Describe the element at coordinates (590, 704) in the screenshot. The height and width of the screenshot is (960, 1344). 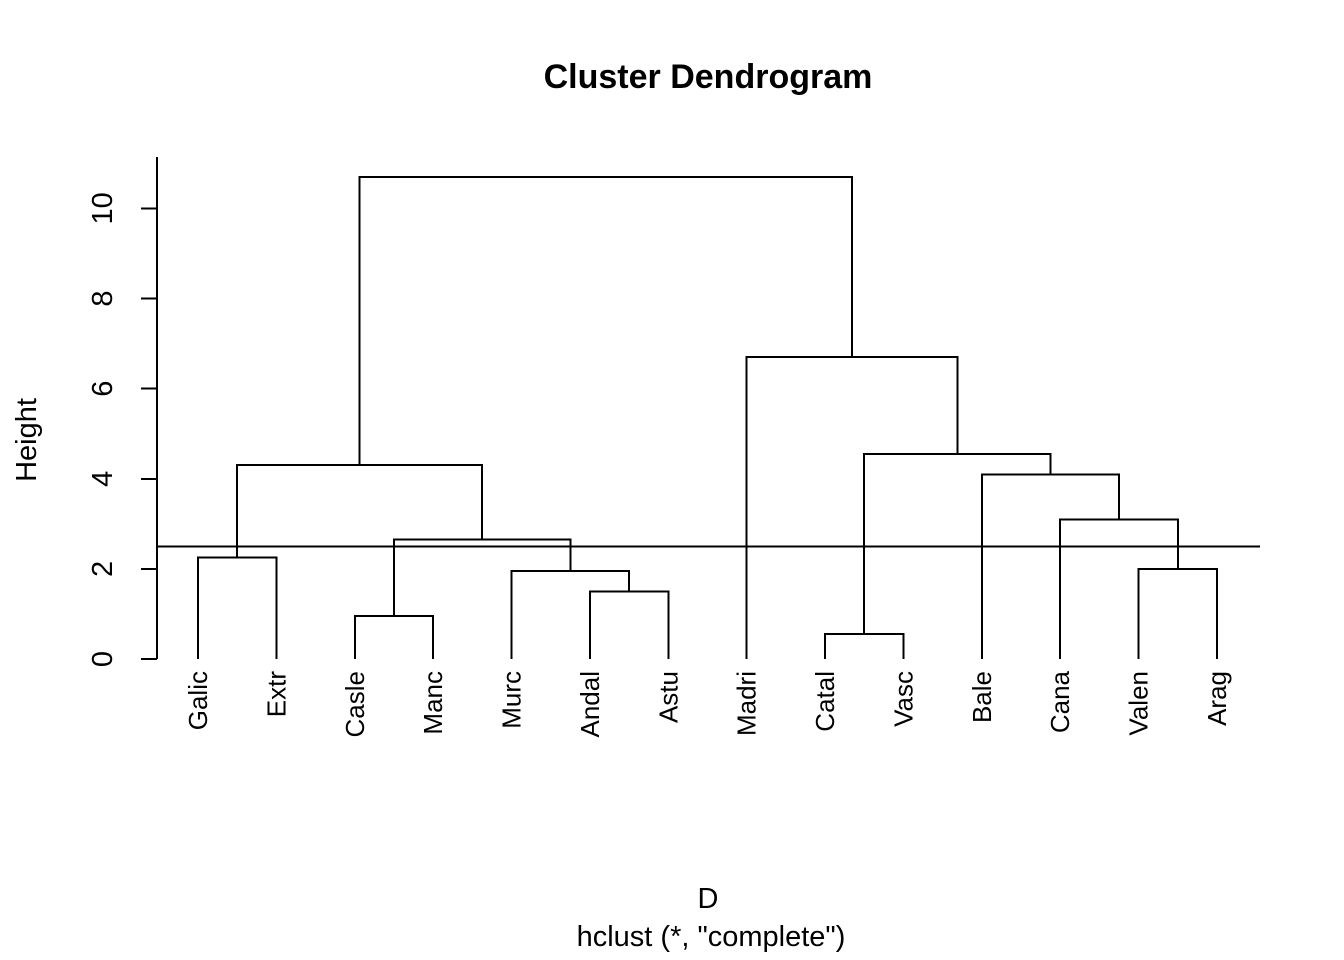
I see `leaf-label: Andal` at that location.